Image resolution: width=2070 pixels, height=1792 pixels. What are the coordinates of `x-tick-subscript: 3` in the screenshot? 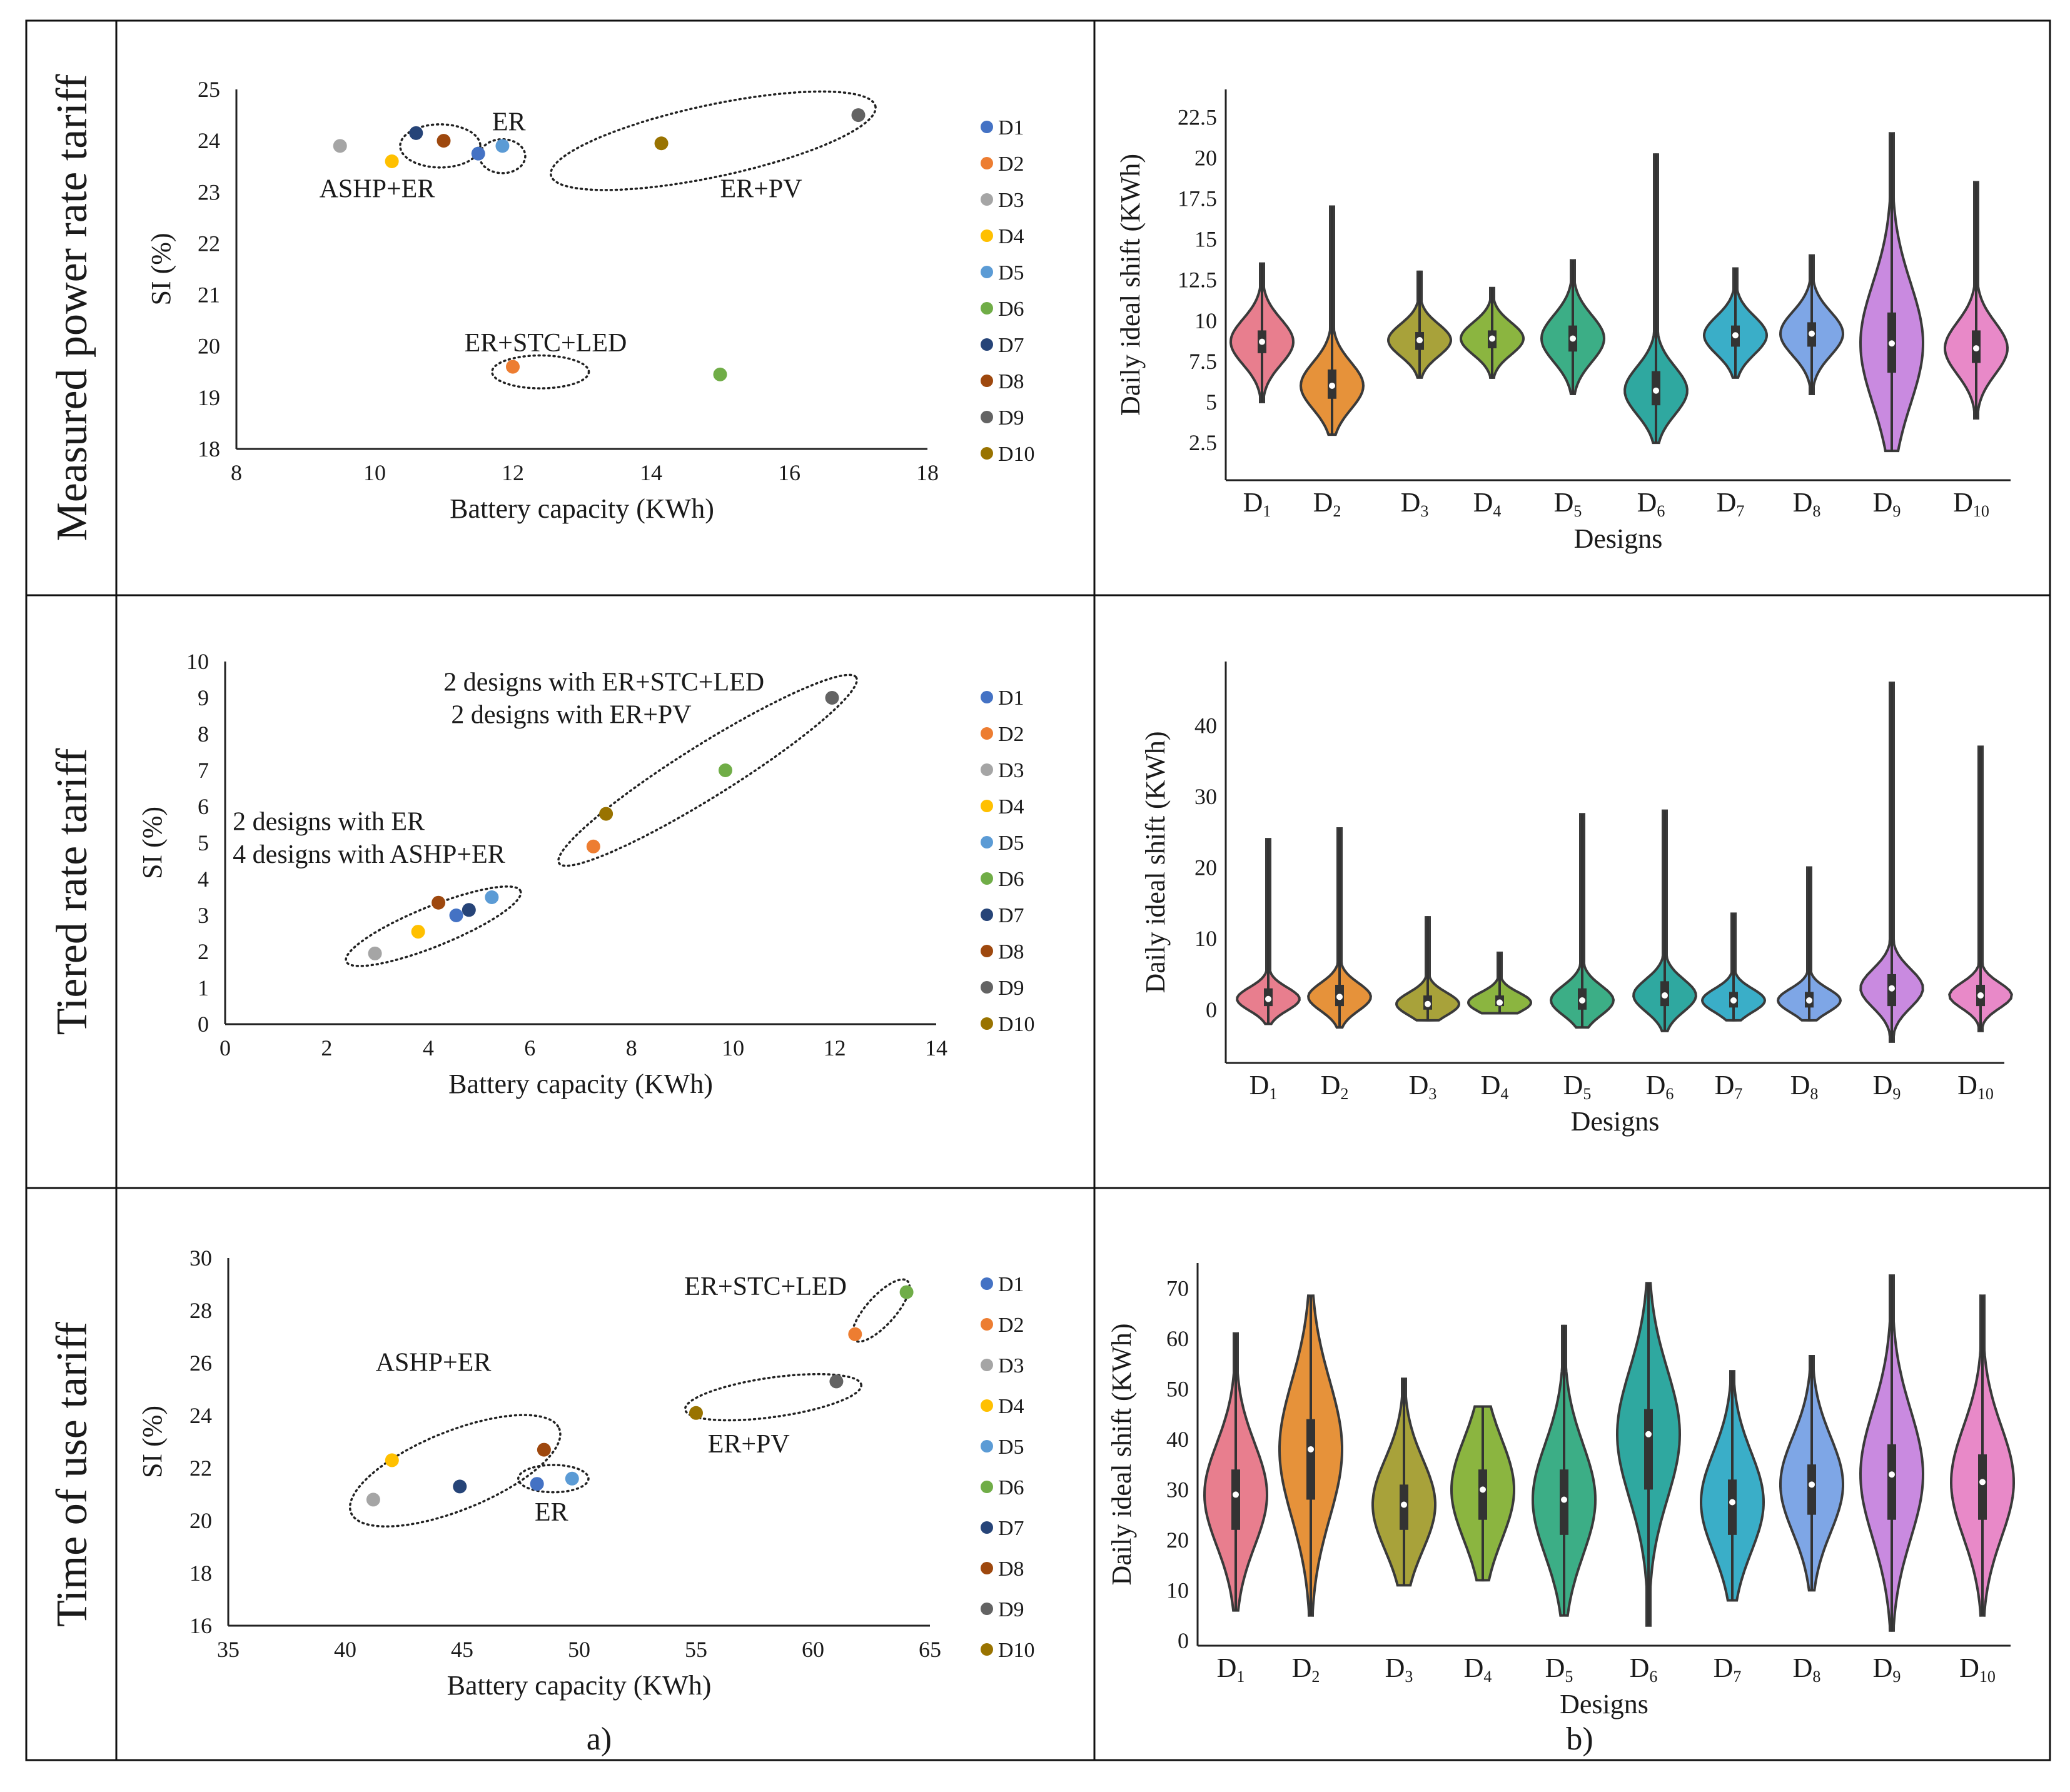 It's located at (1432, 1094).